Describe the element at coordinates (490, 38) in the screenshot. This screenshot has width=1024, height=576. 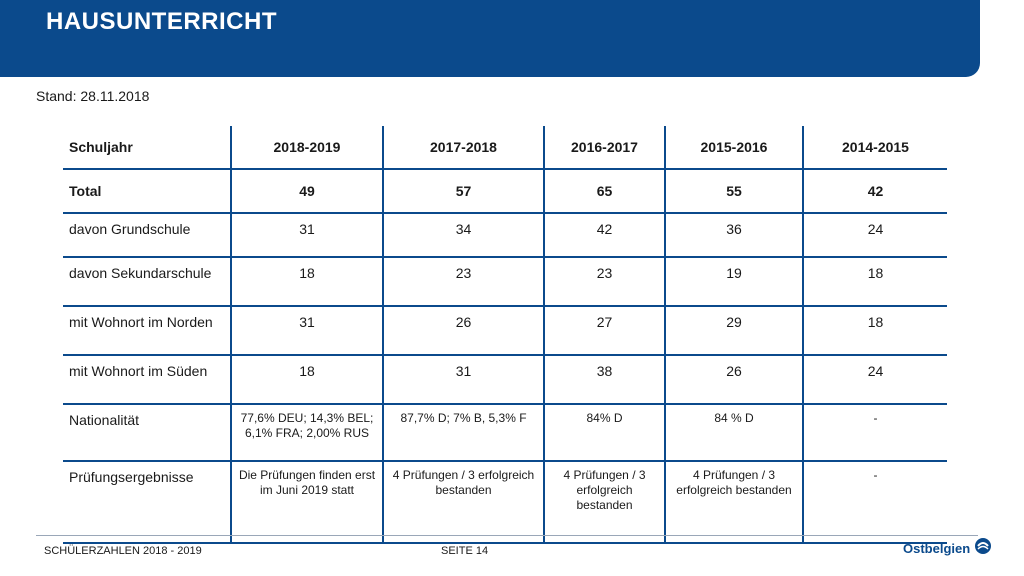
I see `header-band` at that location.